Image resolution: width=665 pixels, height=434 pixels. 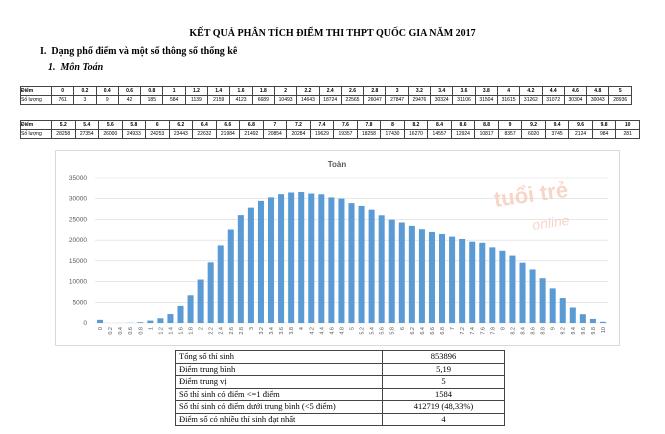 What do you see at coordinates (544, 331) in the screenshot?
I see `x-tick-label: 8.8` at bounding box center [544, 331].